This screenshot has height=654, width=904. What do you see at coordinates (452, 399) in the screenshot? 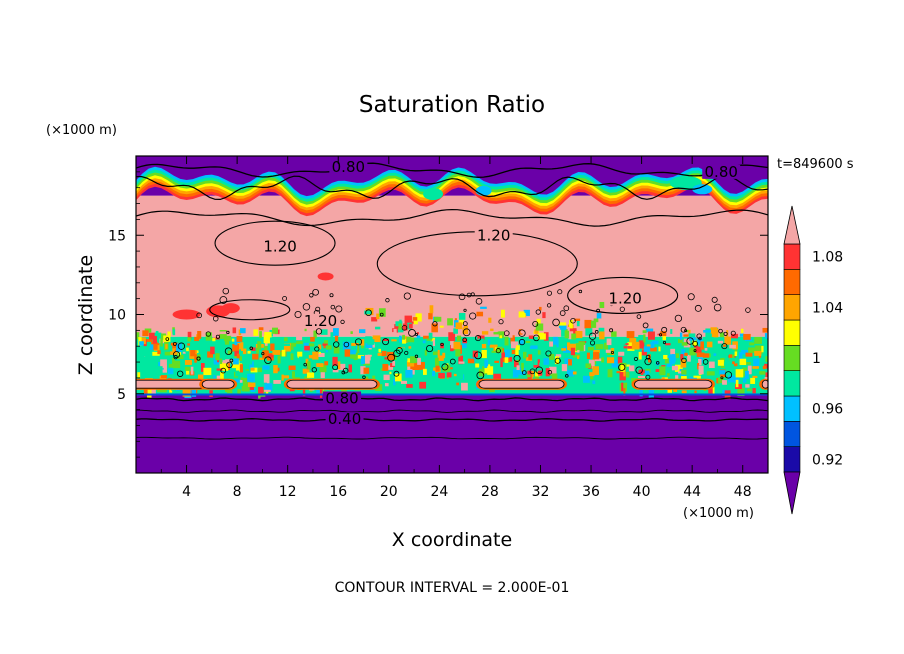
I see `contour-line-0.80-lower` at bounding box center [452, 399].